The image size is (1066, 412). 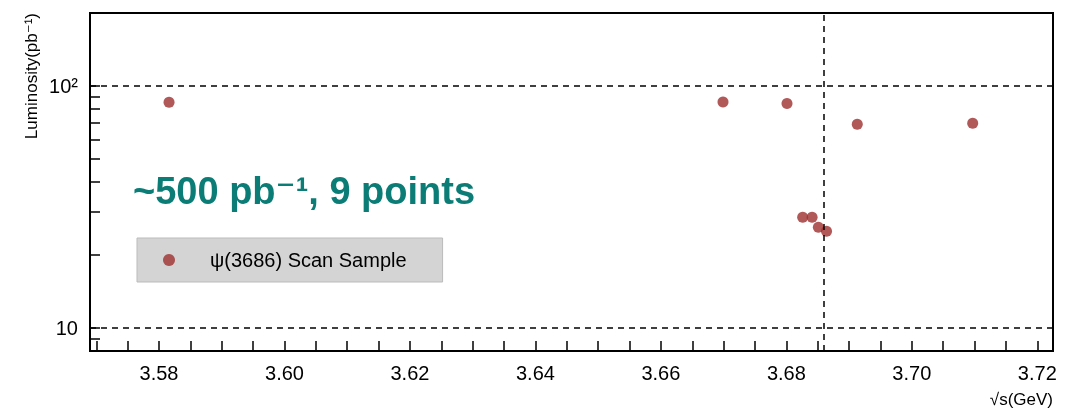 What do you see at coordinates (31, 76) in the screenshot?
I see `y-axis-title: Luminosity(pb⁻¹)` at bounding box center [31, 76].